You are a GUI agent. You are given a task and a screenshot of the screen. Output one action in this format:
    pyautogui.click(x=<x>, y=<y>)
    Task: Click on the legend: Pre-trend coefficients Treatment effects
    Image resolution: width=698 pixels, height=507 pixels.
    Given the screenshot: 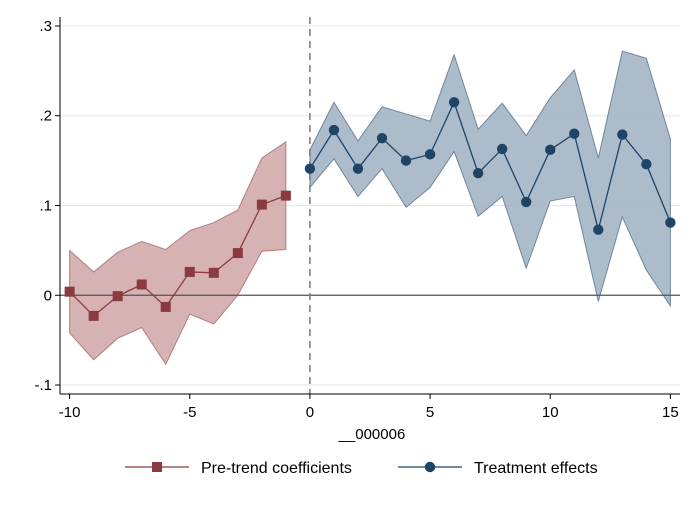 What is the action you would take?
    pyautogui.click(x=361, y=468)
    